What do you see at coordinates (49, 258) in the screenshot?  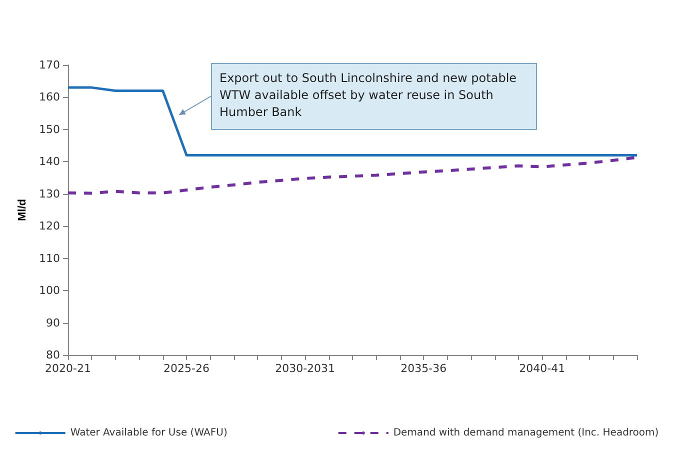 I see `y-tick-label: 110` at bounding box center [49, 258].